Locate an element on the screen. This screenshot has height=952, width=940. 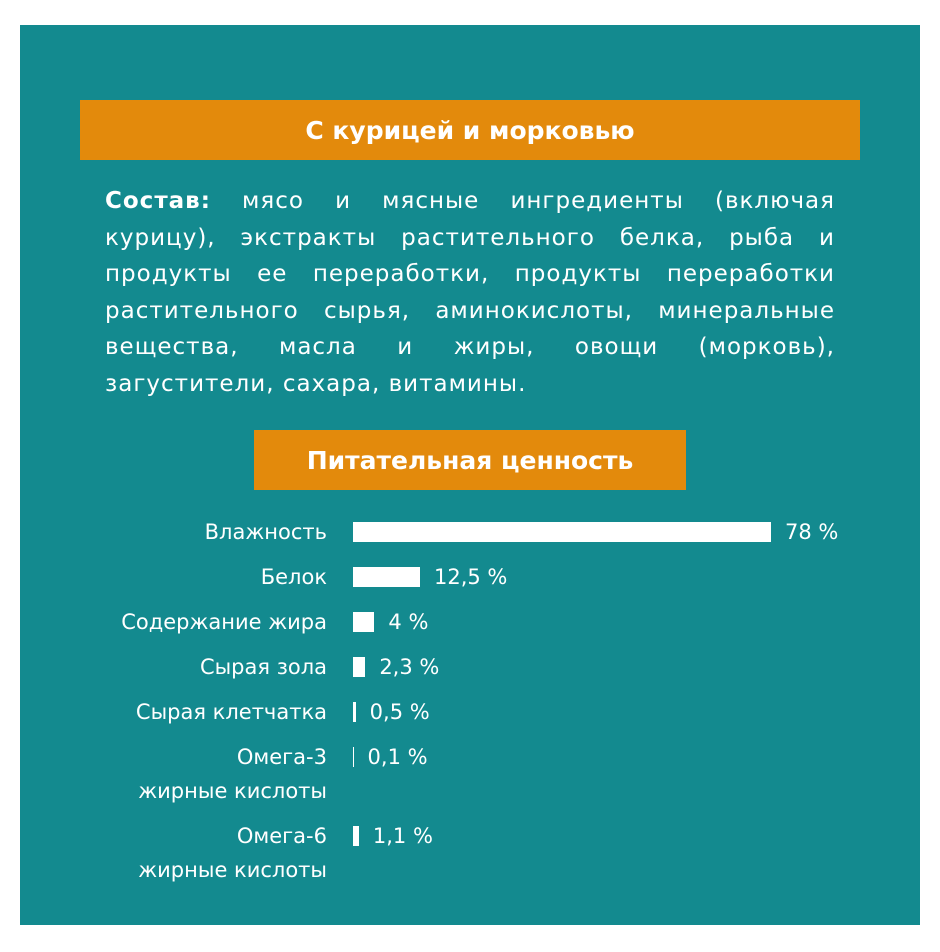
bar-area: 0,1 % is located at coordinates (390, 757).